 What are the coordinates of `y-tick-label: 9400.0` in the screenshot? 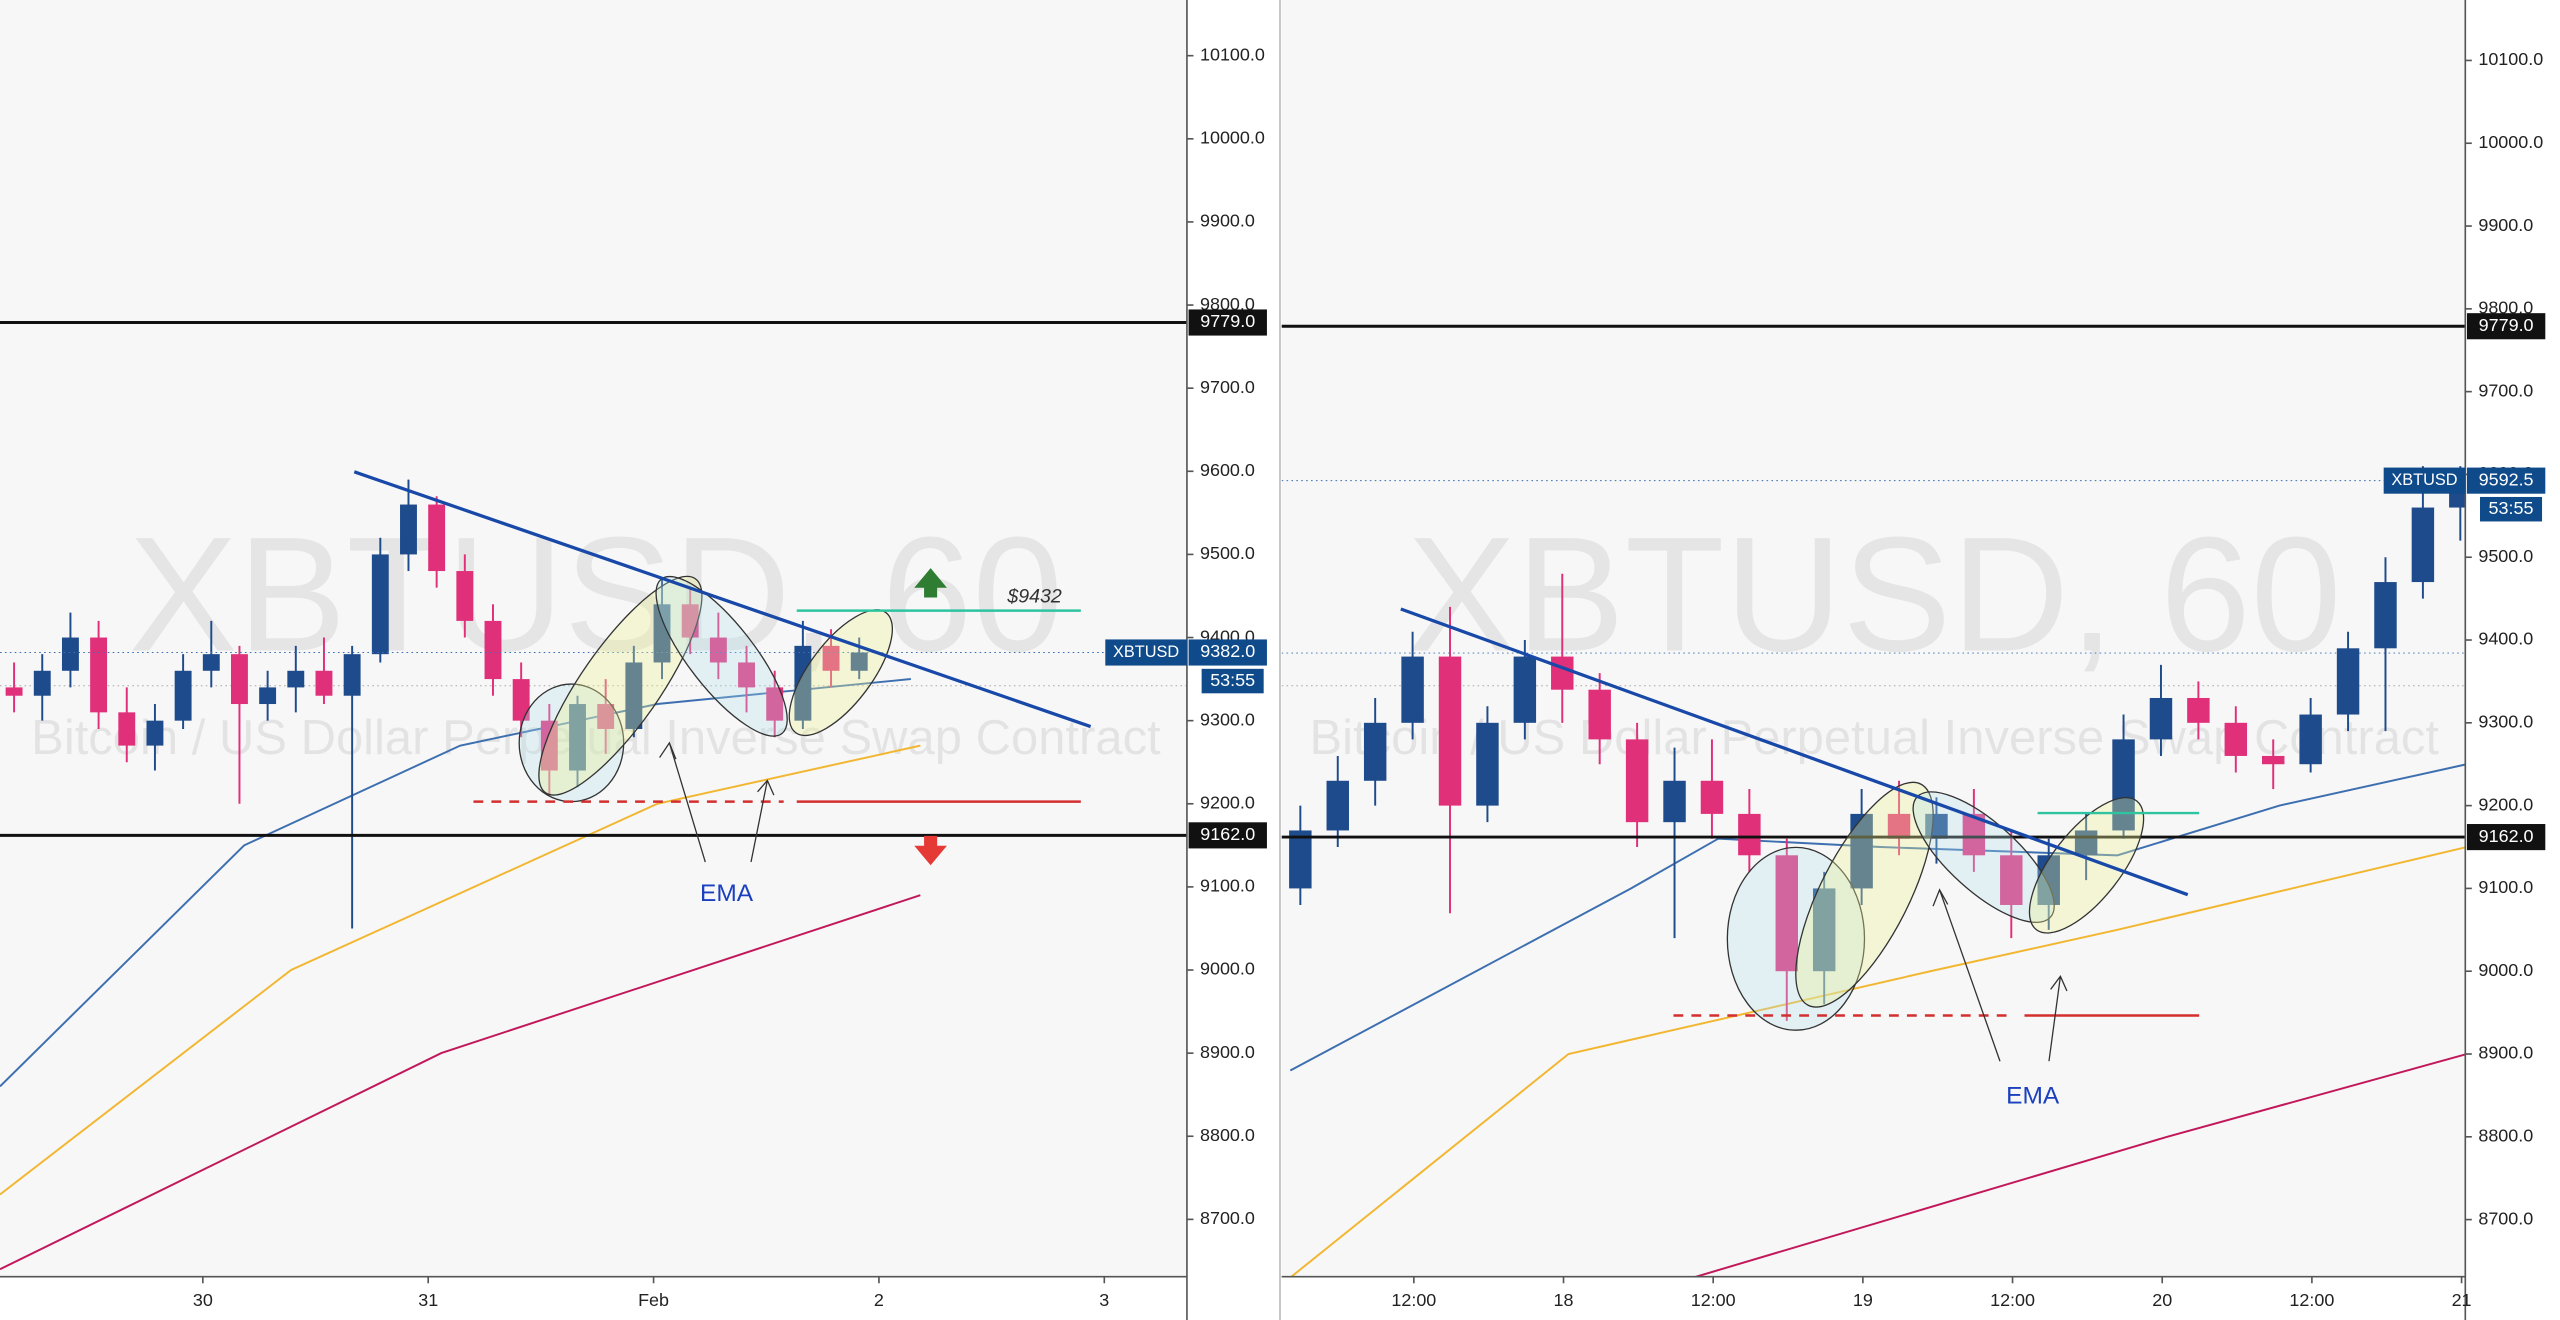 It's located at (2505, 639).